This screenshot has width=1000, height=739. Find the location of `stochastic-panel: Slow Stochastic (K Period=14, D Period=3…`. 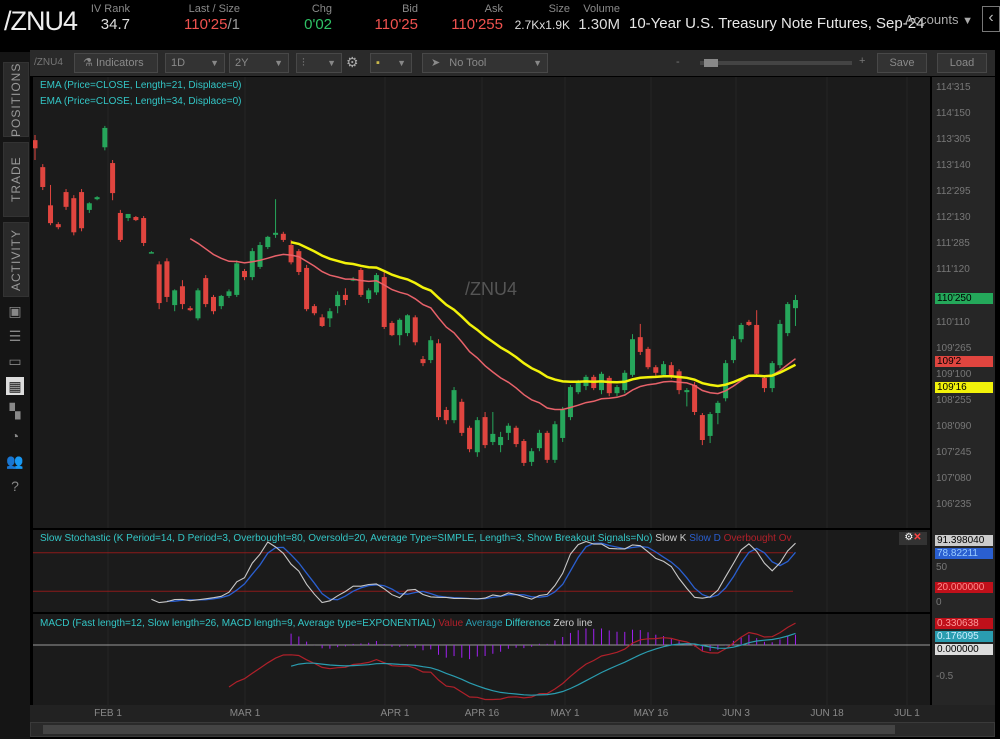

stochastic-panel: Slow Stochastic (K Period=14, D Period=3… is located at coordinates (481, 571).